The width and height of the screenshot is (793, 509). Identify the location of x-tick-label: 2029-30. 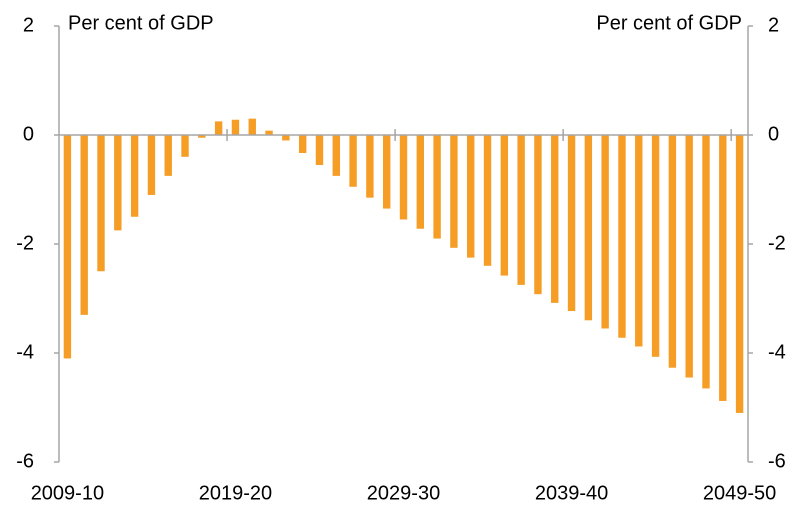
(403, 493).